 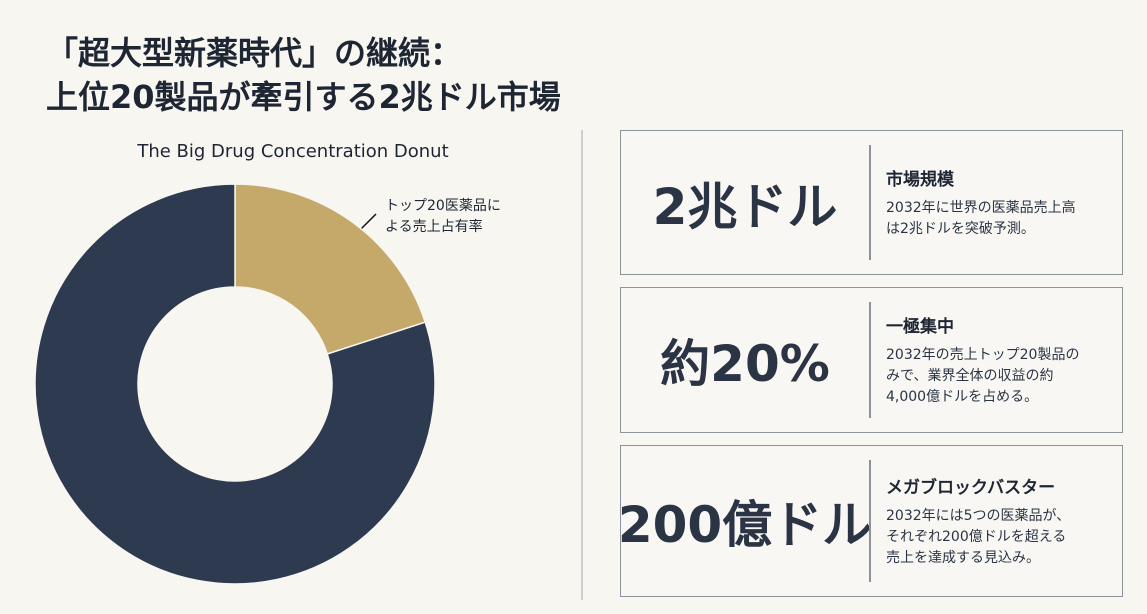 I want to click on stat-card: 2兆ドル 市場規模 2032年に世界の医薬品売上高 は2兆ドルを突破予測。, so click(x=871, y=202).